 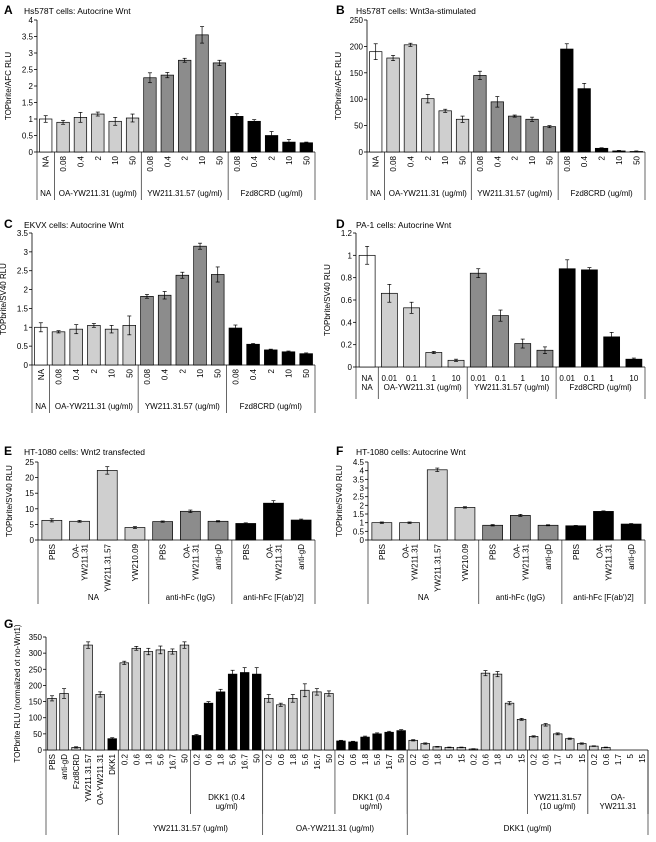 What do you see at coordinates (521, 561) in the screenshot?
I see `panel-f-x-tick-label: OA-YW211.31` at bounding box center [521, 561].